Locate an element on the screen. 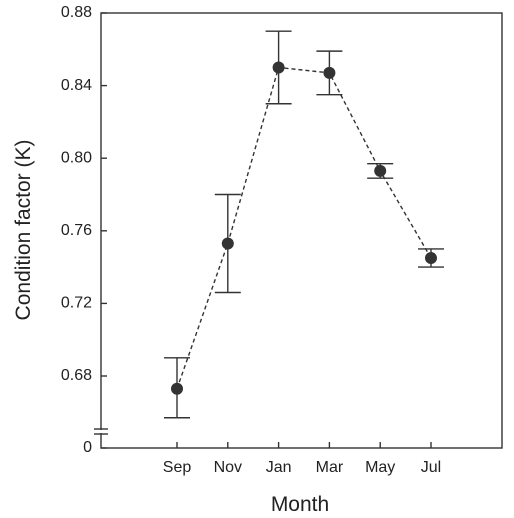 This screenshot has width=514, height=518. y-axis-break: 0 is located at coordinates (95, 442).